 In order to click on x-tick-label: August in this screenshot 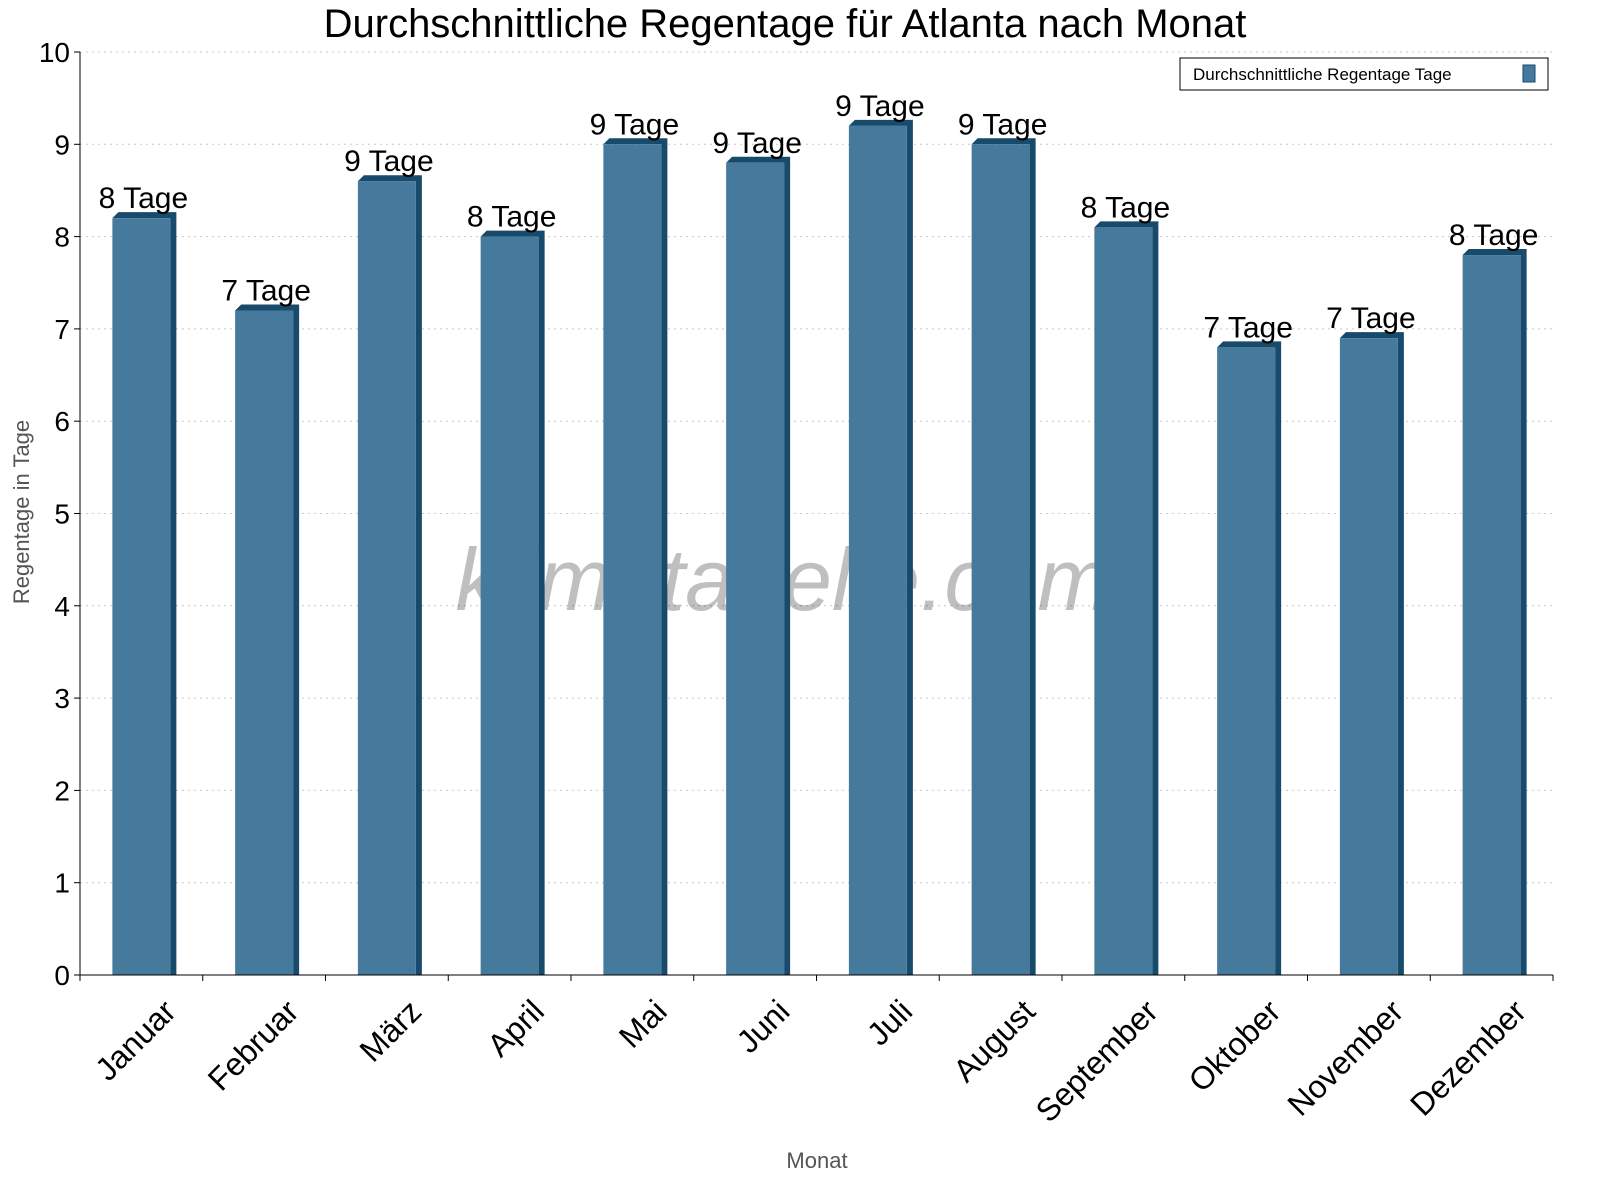, I will do `click(994, 1041)`.